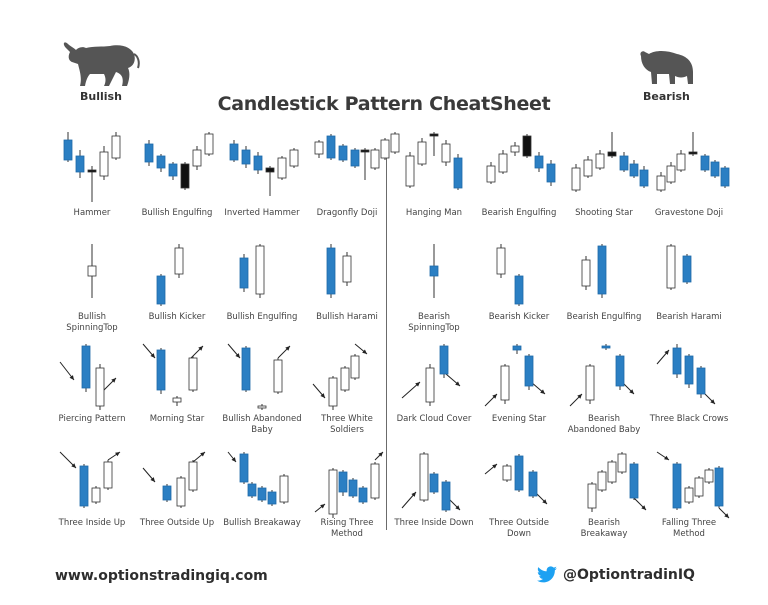 This screenshot has height=605, width=768. What do you see at coordinates (177, 419) in the screenshot?
I see `pattern-name: Morning Star` at bounding box center [177, 419].